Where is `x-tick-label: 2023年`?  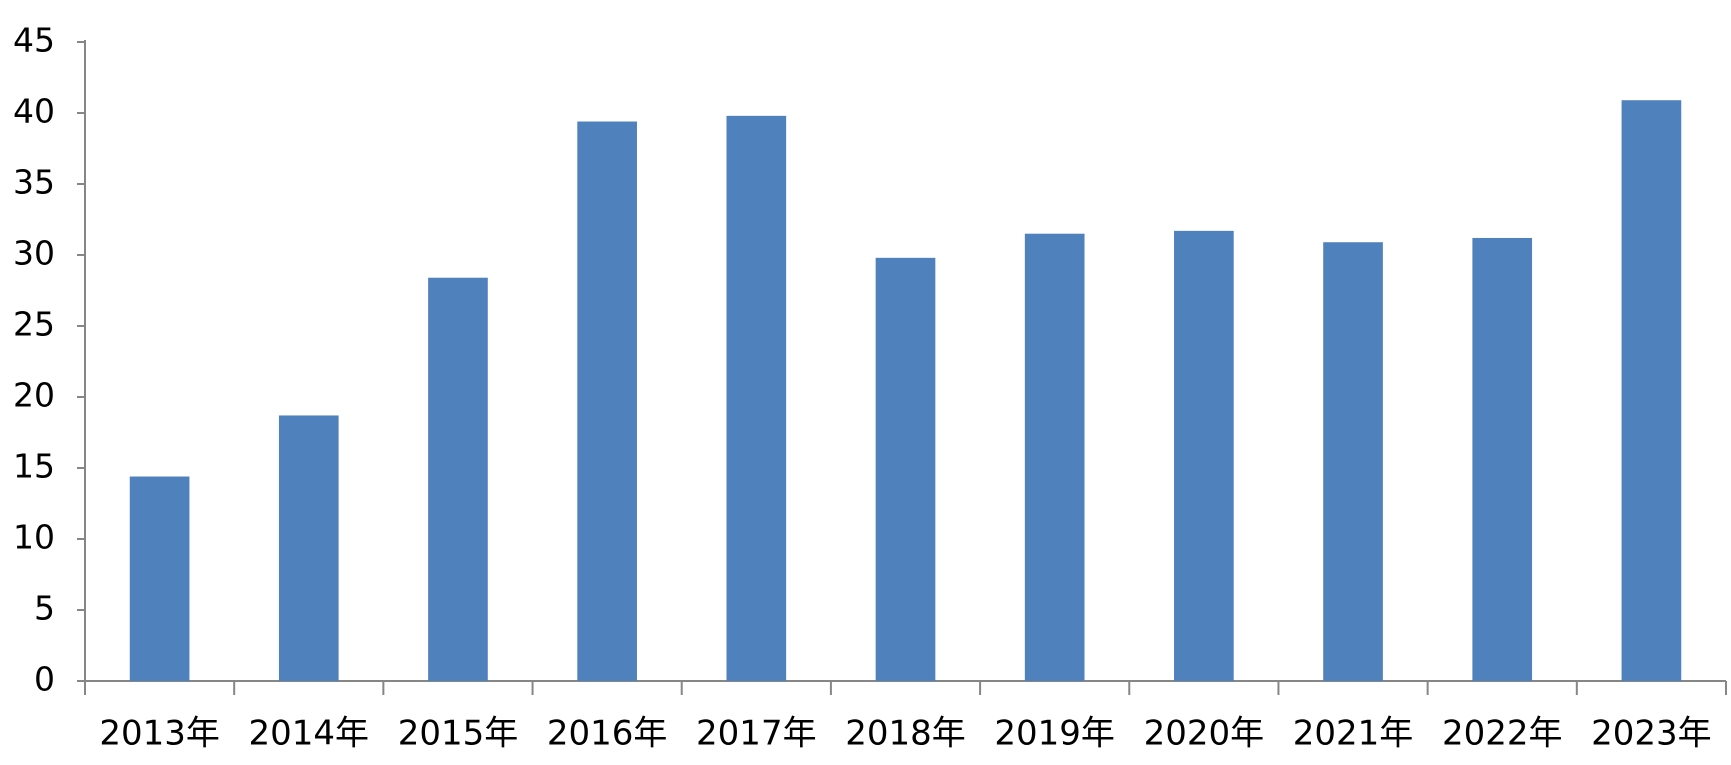 x-tick-label: 2023年 is located at coordinates (1651, 734).